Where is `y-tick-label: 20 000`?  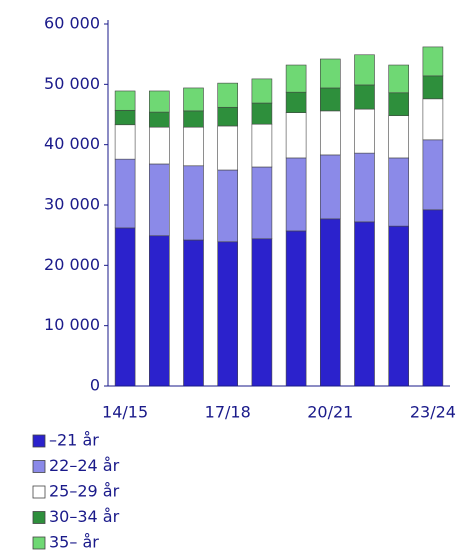
y-tick-label: 20 000 is located at coordinates (72, 264).